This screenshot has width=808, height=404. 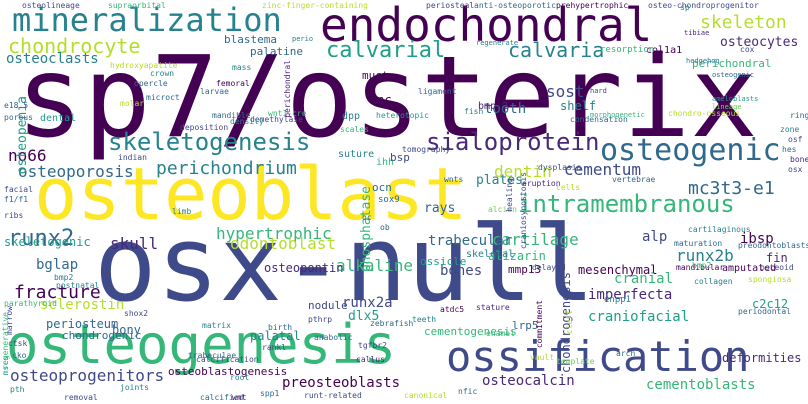 What do you see at coordinates (703, 61) in the screenshot?
I see `word: hedgehog` at bounding box center [703, 61].